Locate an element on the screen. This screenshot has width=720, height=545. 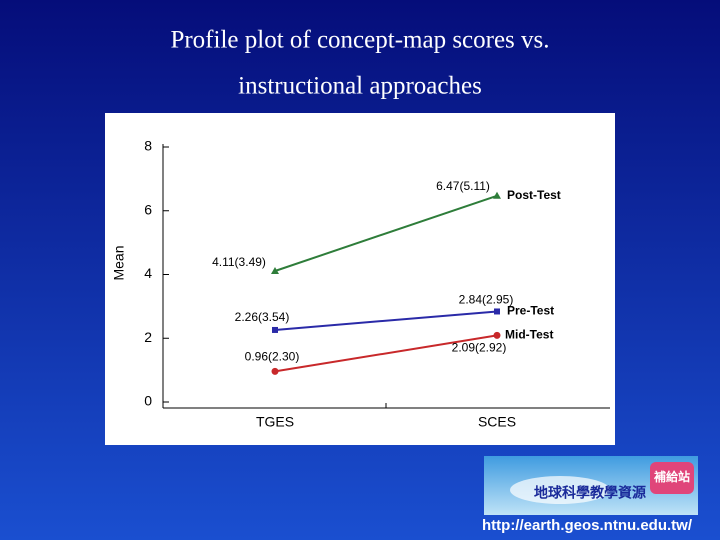
data-label: 0.96(2.30) is located at coordinates (272, 357).